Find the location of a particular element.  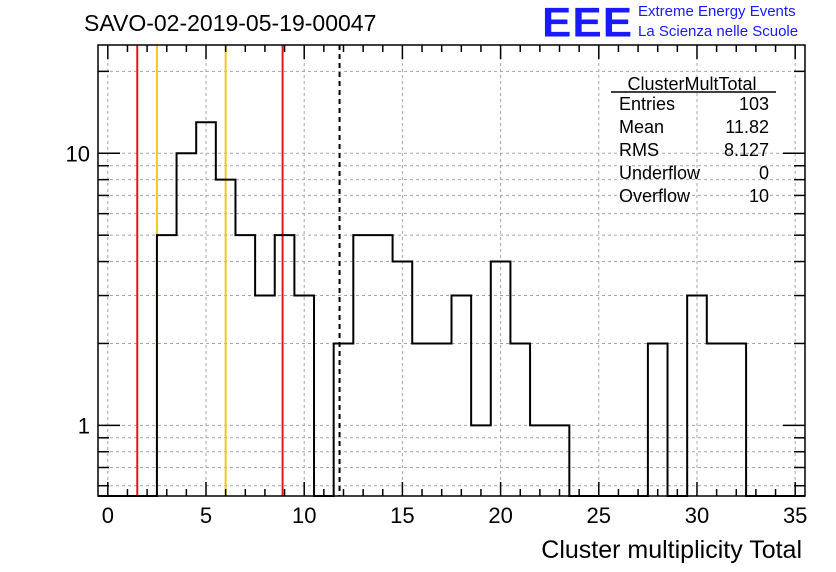

stats-value-entries: 103 is located at coordinates (754, 104).